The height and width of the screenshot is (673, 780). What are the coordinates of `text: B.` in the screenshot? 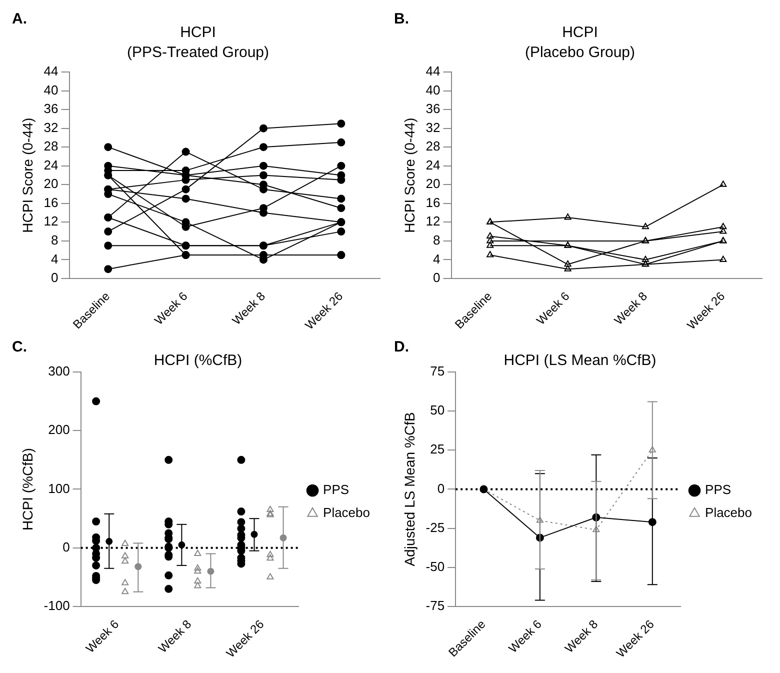 It's located at (401, 19).